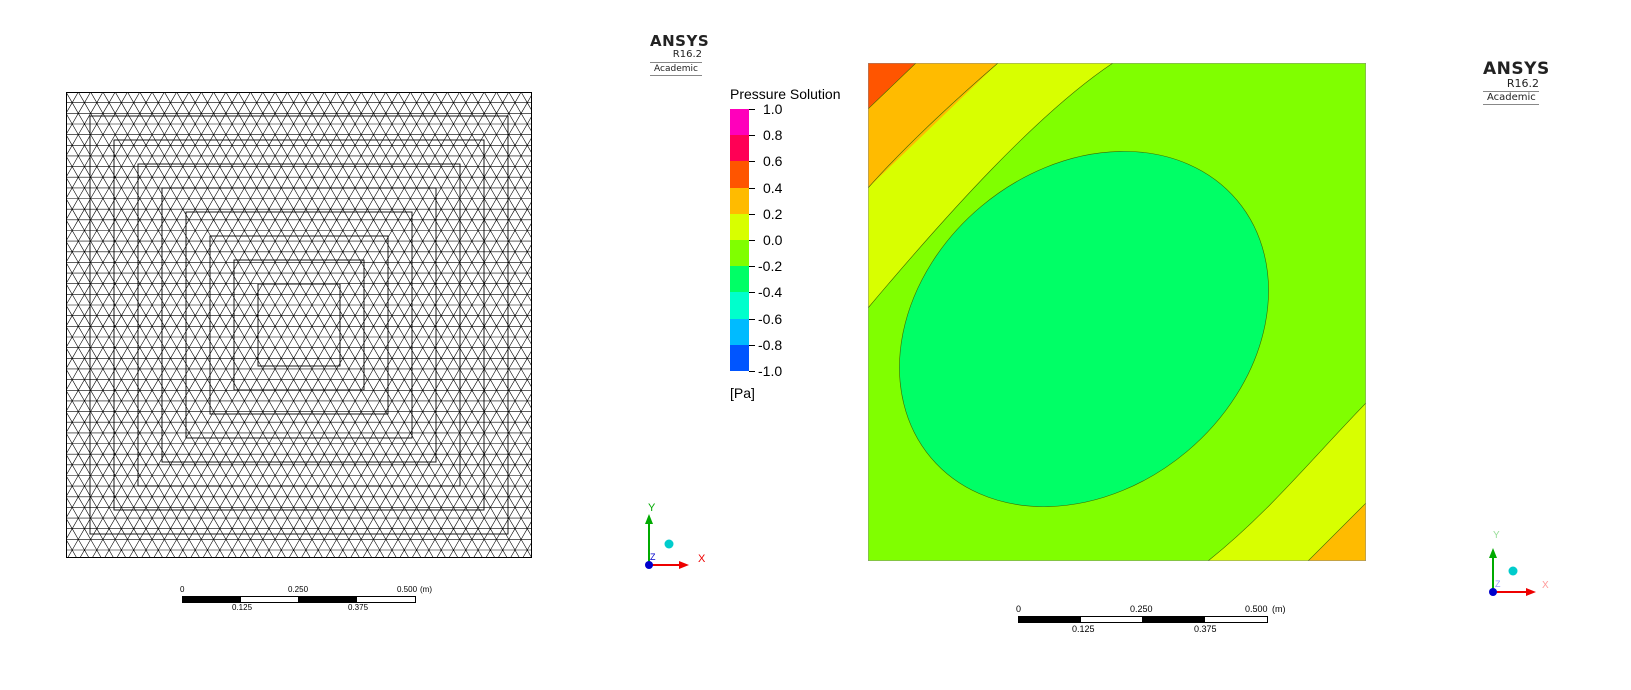 This screenshot has height=690, width=1631. What do you see at coordinates (773, 135) in the screenshot?
I see `legend-tick-label: 0.8` at bounding box center [773, 135].